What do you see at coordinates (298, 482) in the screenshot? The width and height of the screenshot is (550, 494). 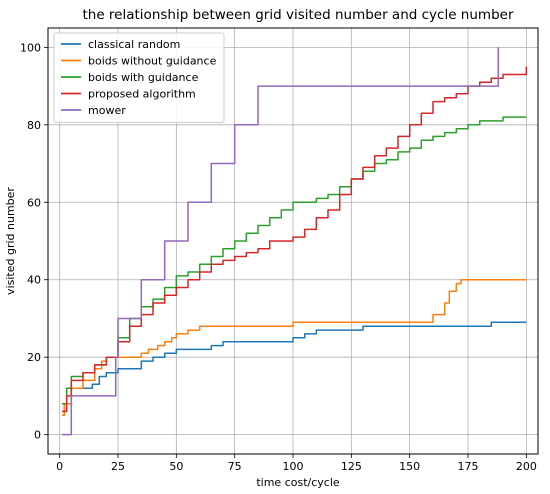 I see `x-axis-label: time cost/cycle` at bounding box center [298, 482].